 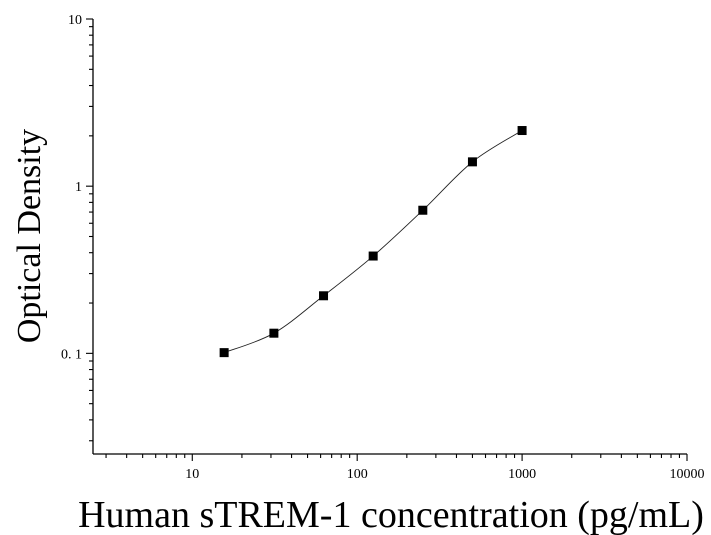 What do you see at coordinates (89, 230) in the screenshot?
I see `y-axis-ticks` at bounding box center [89, 230].